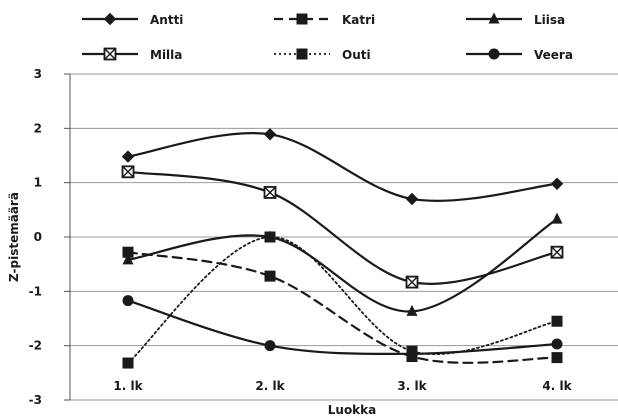  Describe the element at coordinates (128, 386) in the screenshot. I see `x-tick-label: 1. lk` at that location.